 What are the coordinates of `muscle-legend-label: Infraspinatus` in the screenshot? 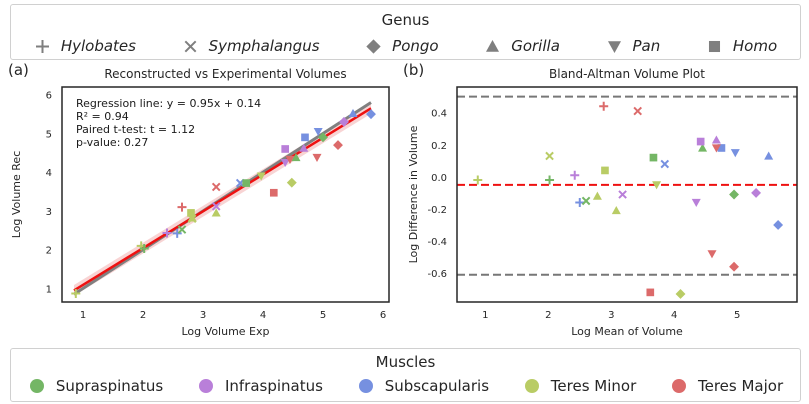 It's located at (273, 386).